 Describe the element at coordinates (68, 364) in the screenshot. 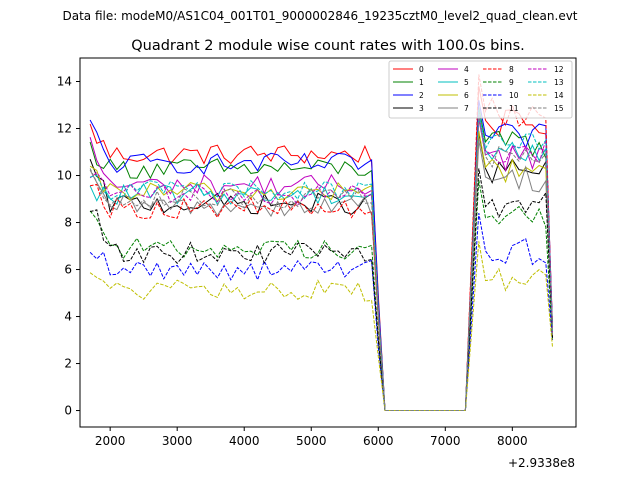

I see `y-tick-label: 2` at that location.